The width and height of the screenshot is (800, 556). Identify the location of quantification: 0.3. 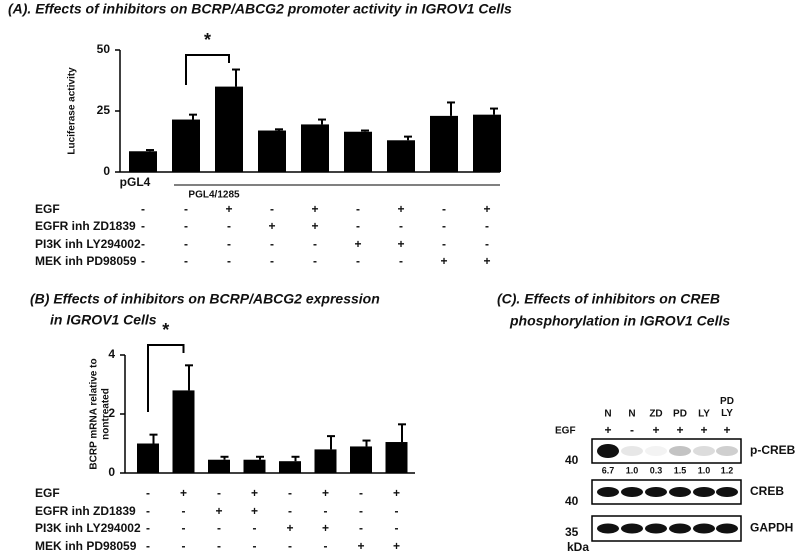
(656, 470).